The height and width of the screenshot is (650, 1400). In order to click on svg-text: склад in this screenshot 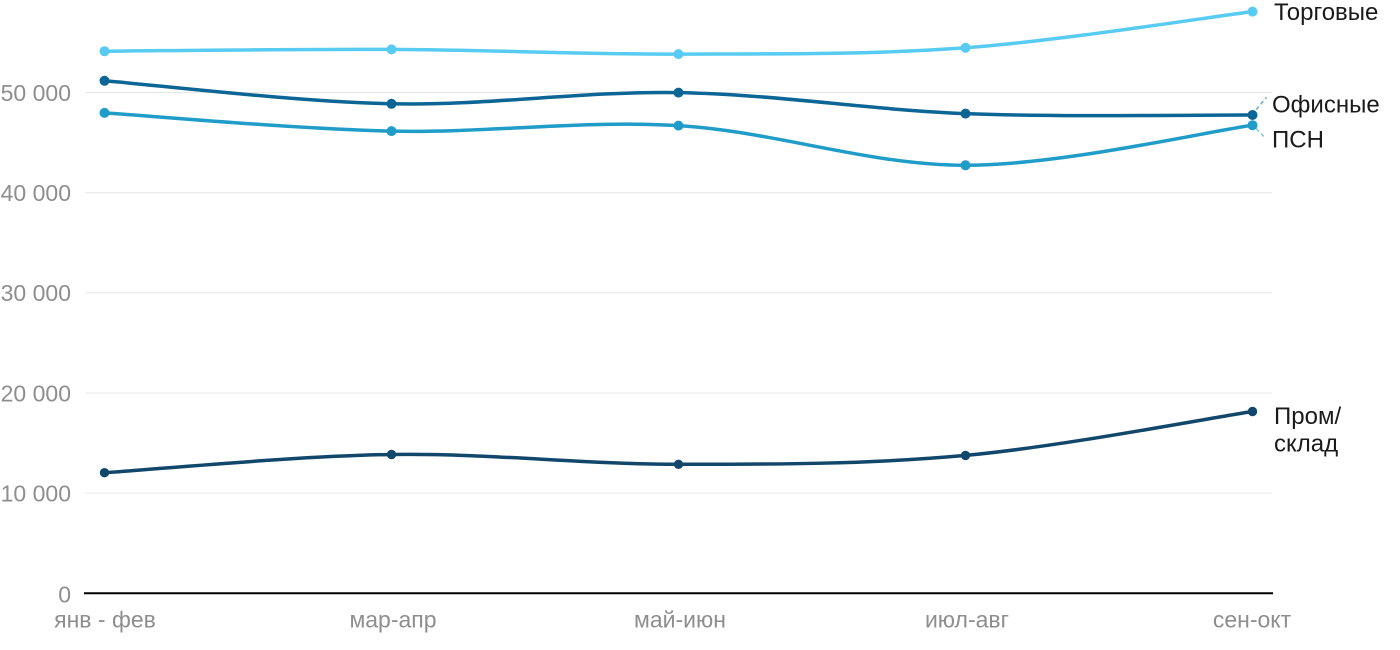, I will do `click(1306, 444)`.